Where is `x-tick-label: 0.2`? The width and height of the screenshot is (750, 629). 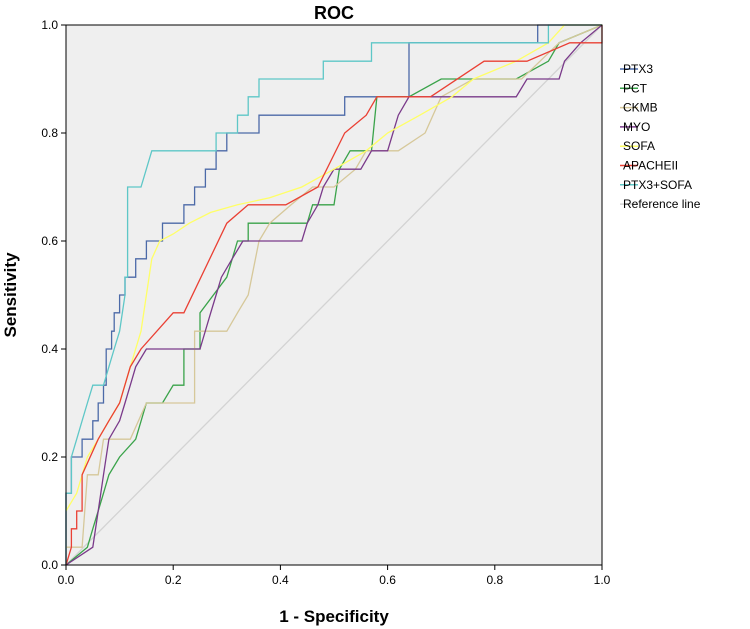
x-tick-label: 0.2 is located at coordinates (173, 580).